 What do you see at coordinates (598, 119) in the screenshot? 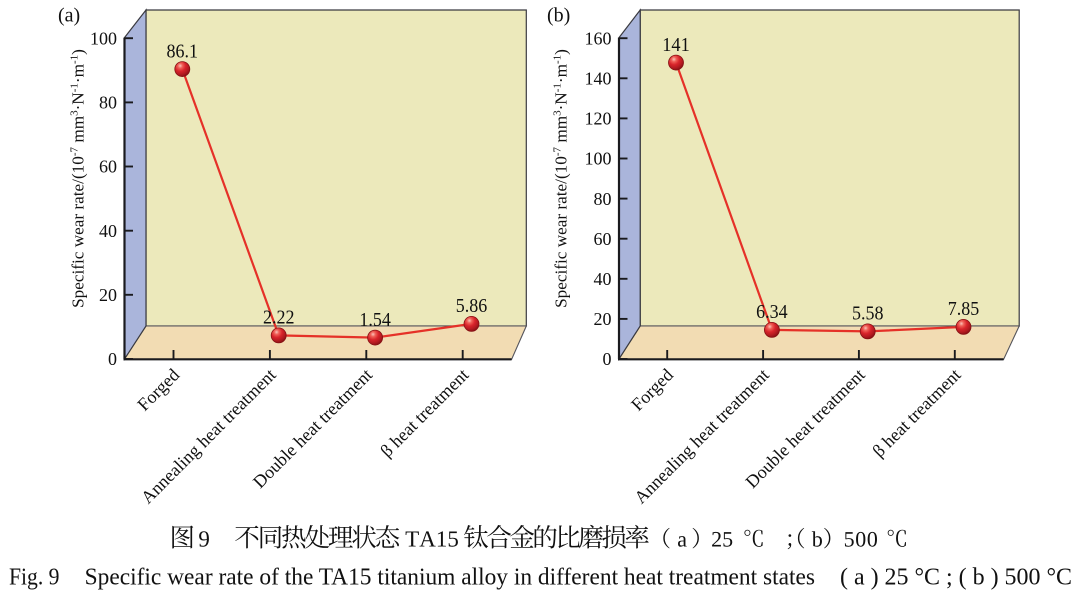
I see `svg-text: 120` at bounding box center [598, 119].